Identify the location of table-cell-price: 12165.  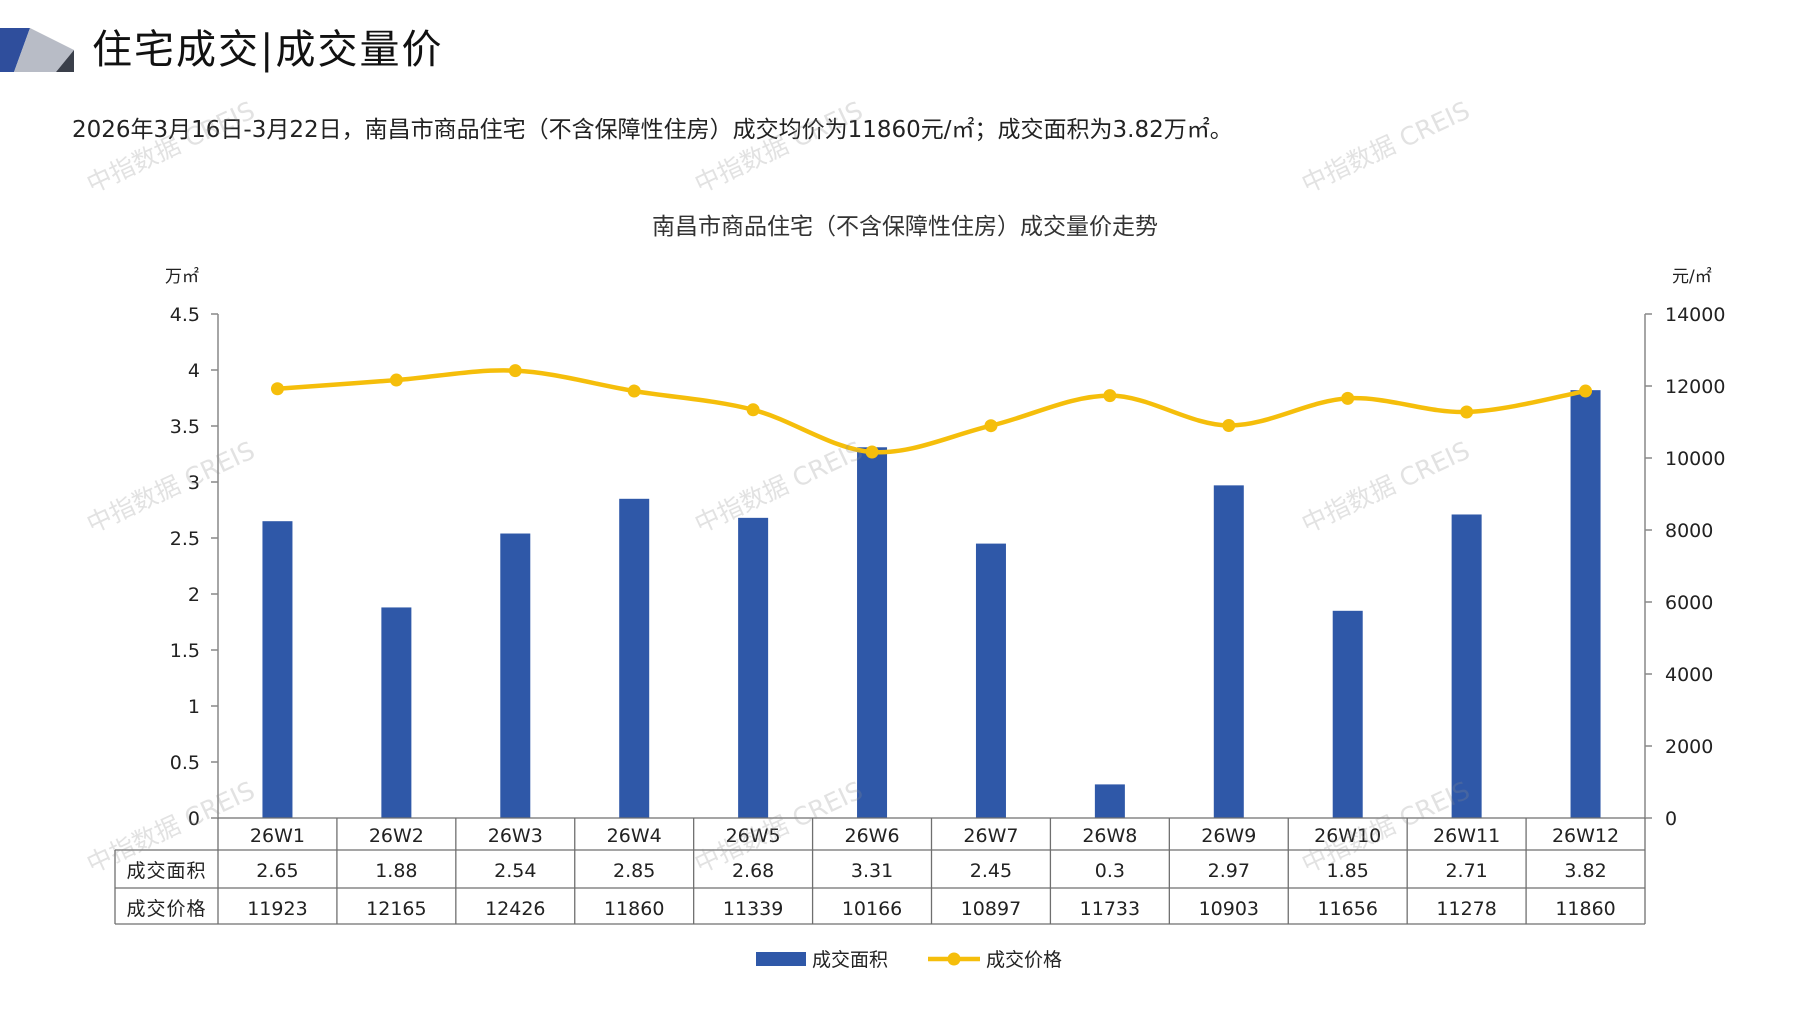
(396, 909).